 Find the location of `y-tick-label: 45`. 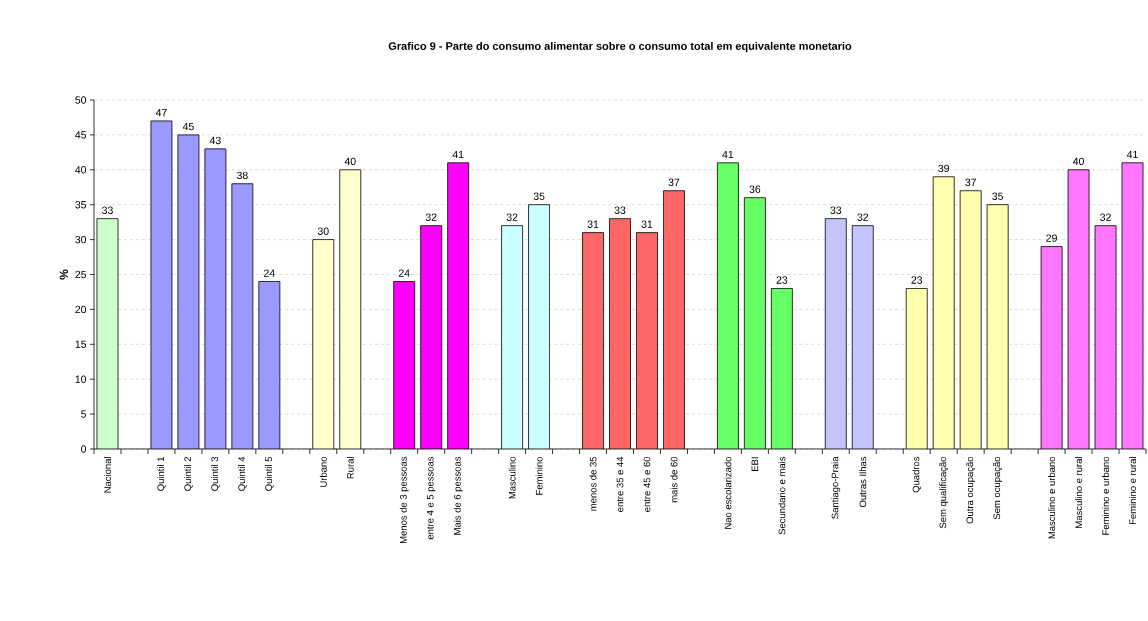

y-tick-label: 45 is located at coordinates (81, 135).